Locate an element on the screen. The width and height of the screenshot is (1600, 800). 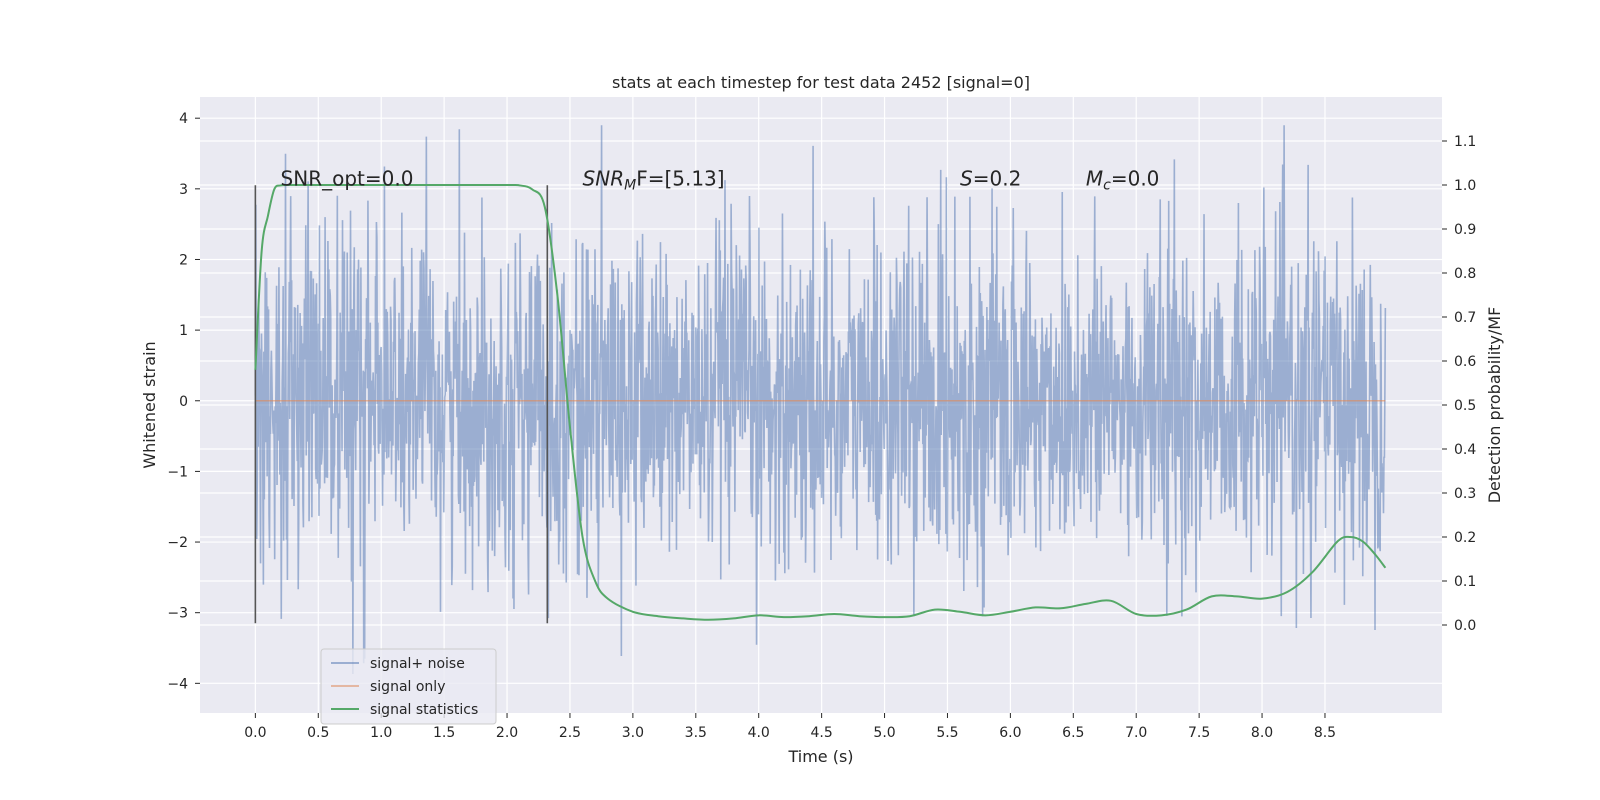
y-tick-label: 3 is located at coordinates (183, 190).